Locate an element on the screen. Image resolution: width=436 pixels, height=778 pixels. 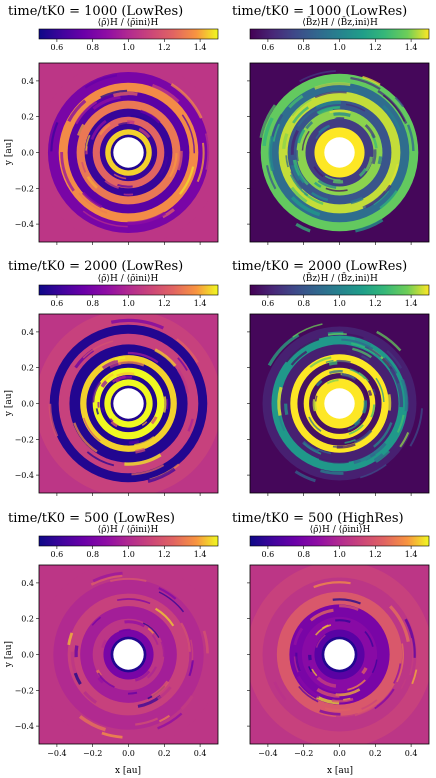
panel-4-colorbar is located at coordinates (339, 290).